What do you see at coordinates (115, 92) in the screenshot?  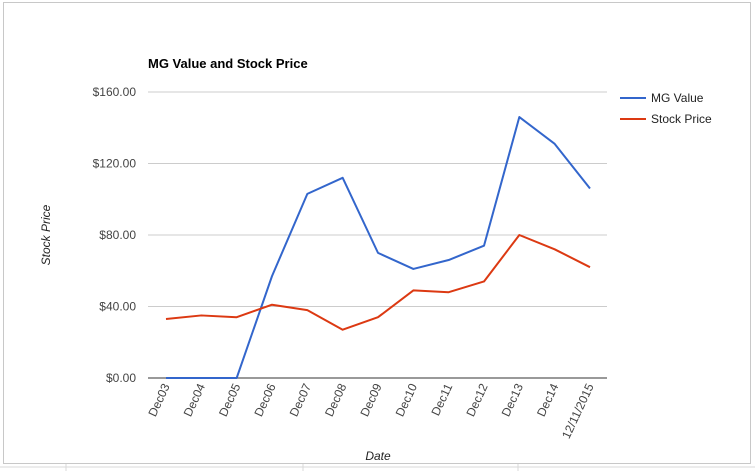 I see `y-tick-label: $160.00` at bounding box center [115, 92].